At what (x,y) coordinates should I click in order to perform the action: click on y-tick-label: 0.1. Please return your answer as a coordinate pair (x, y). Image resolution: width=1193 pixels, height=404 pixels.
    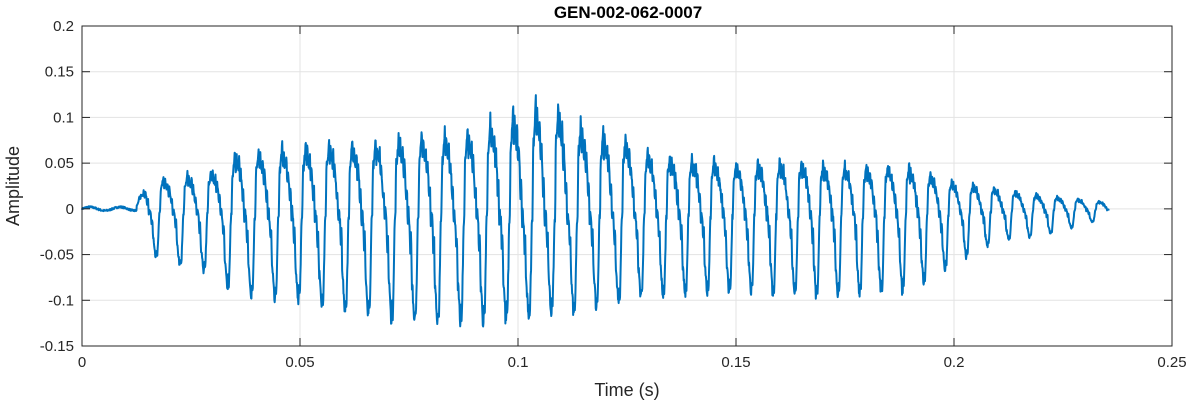
    Looking at the image, I should click on (63, 117).